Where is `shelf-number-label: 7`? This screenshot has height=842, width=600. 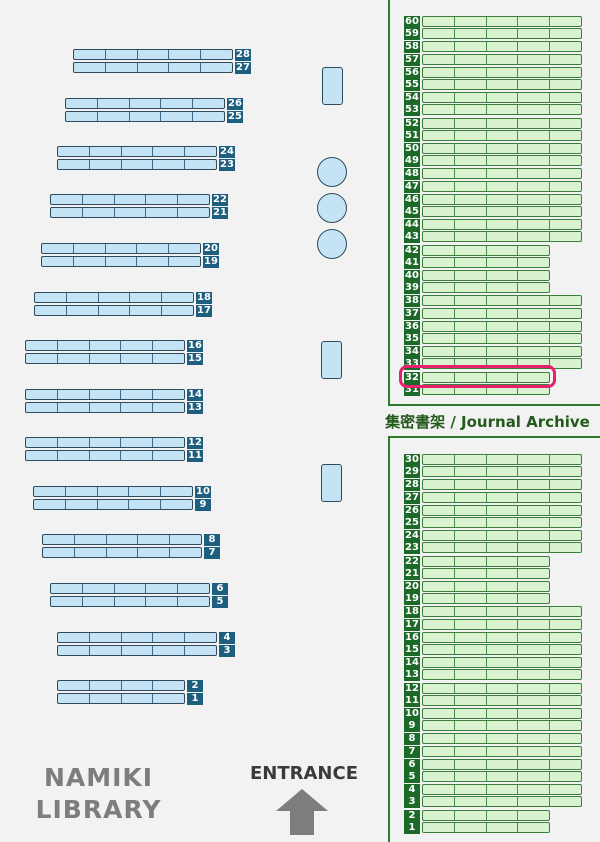
shelf-number-label: 7 is located at coordinates (212, 552).